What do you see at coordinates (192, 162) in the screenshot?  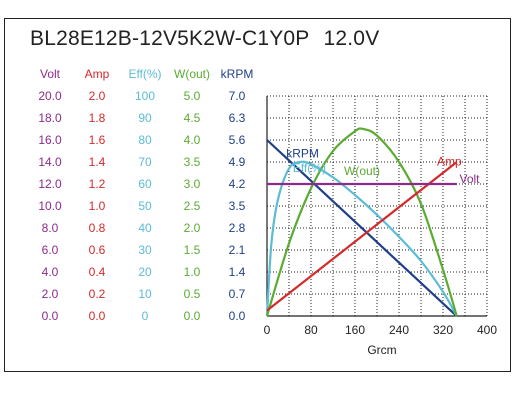 I see `scale-value-wout: 3.5` at bounding box center [192, 162].